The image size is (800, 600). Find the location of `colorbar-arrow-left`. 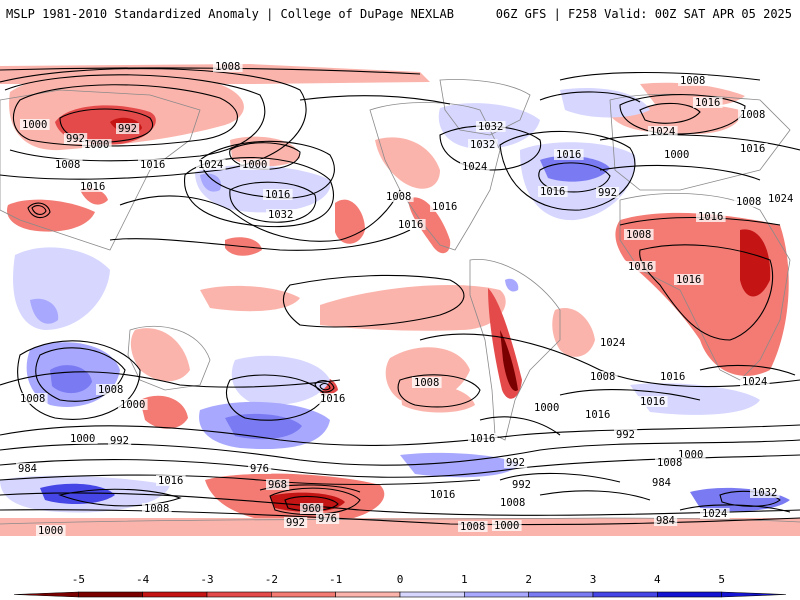

colorbar-arrow-left is located at coordinates (46, 594).